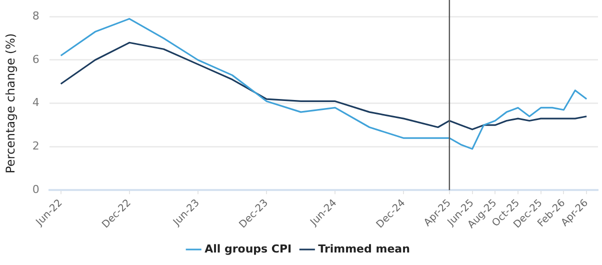  What do you see at coordinates (364, 249) in the screenshot?
I see `legend-label: Trimmed mean` at bounding box center [364, 249].